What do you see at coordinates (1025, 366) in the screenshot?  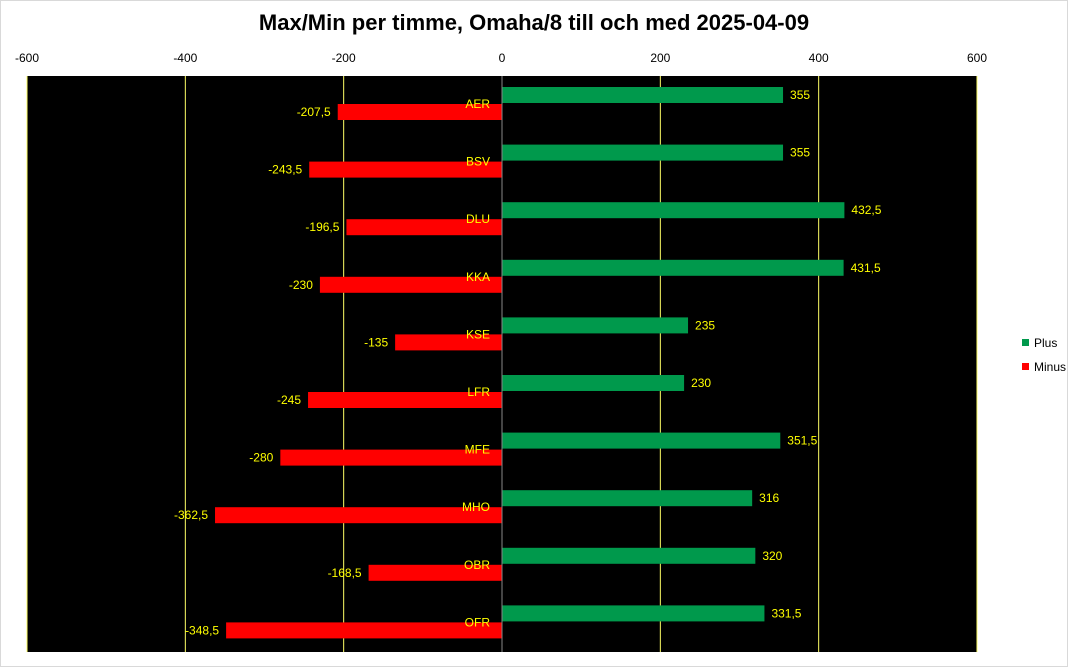 I see `legend-swatch-minus` at bounding box center [1025, 366].